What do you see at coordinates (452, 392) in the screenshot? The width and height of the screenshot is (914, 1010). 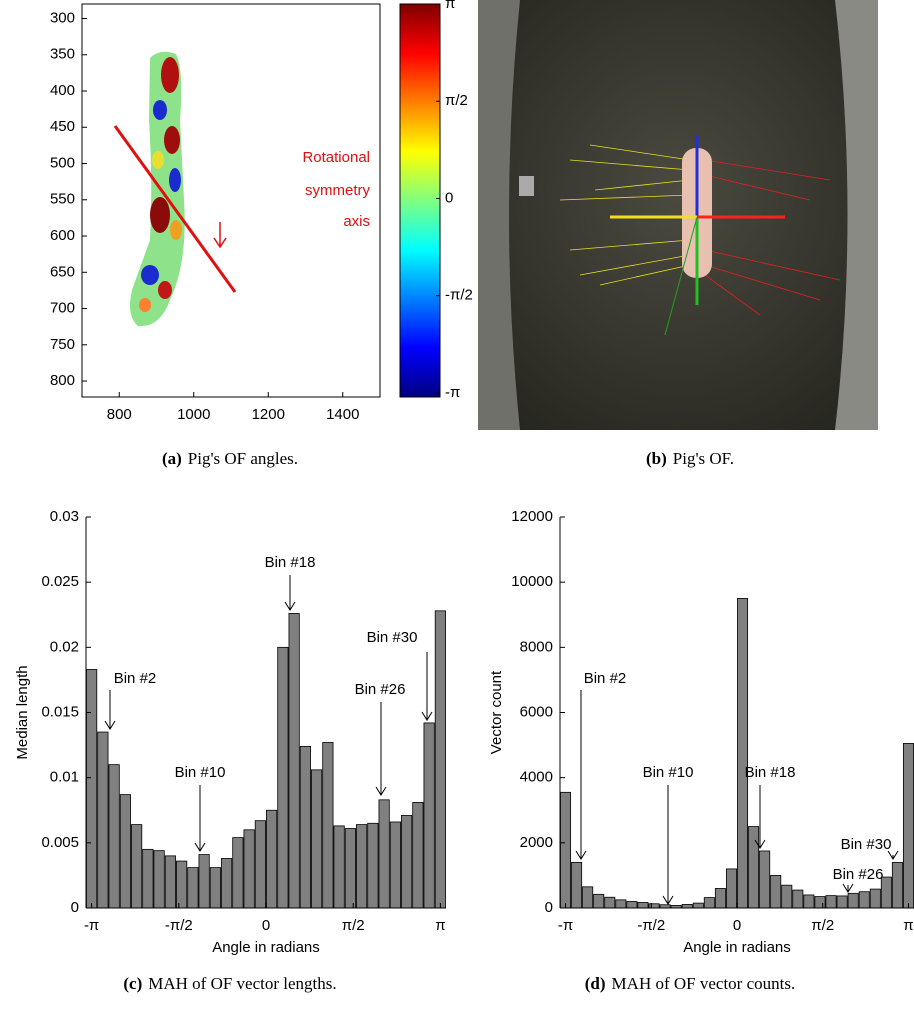 I see `colorbar-label: -π` at bounding box center [452, 392].